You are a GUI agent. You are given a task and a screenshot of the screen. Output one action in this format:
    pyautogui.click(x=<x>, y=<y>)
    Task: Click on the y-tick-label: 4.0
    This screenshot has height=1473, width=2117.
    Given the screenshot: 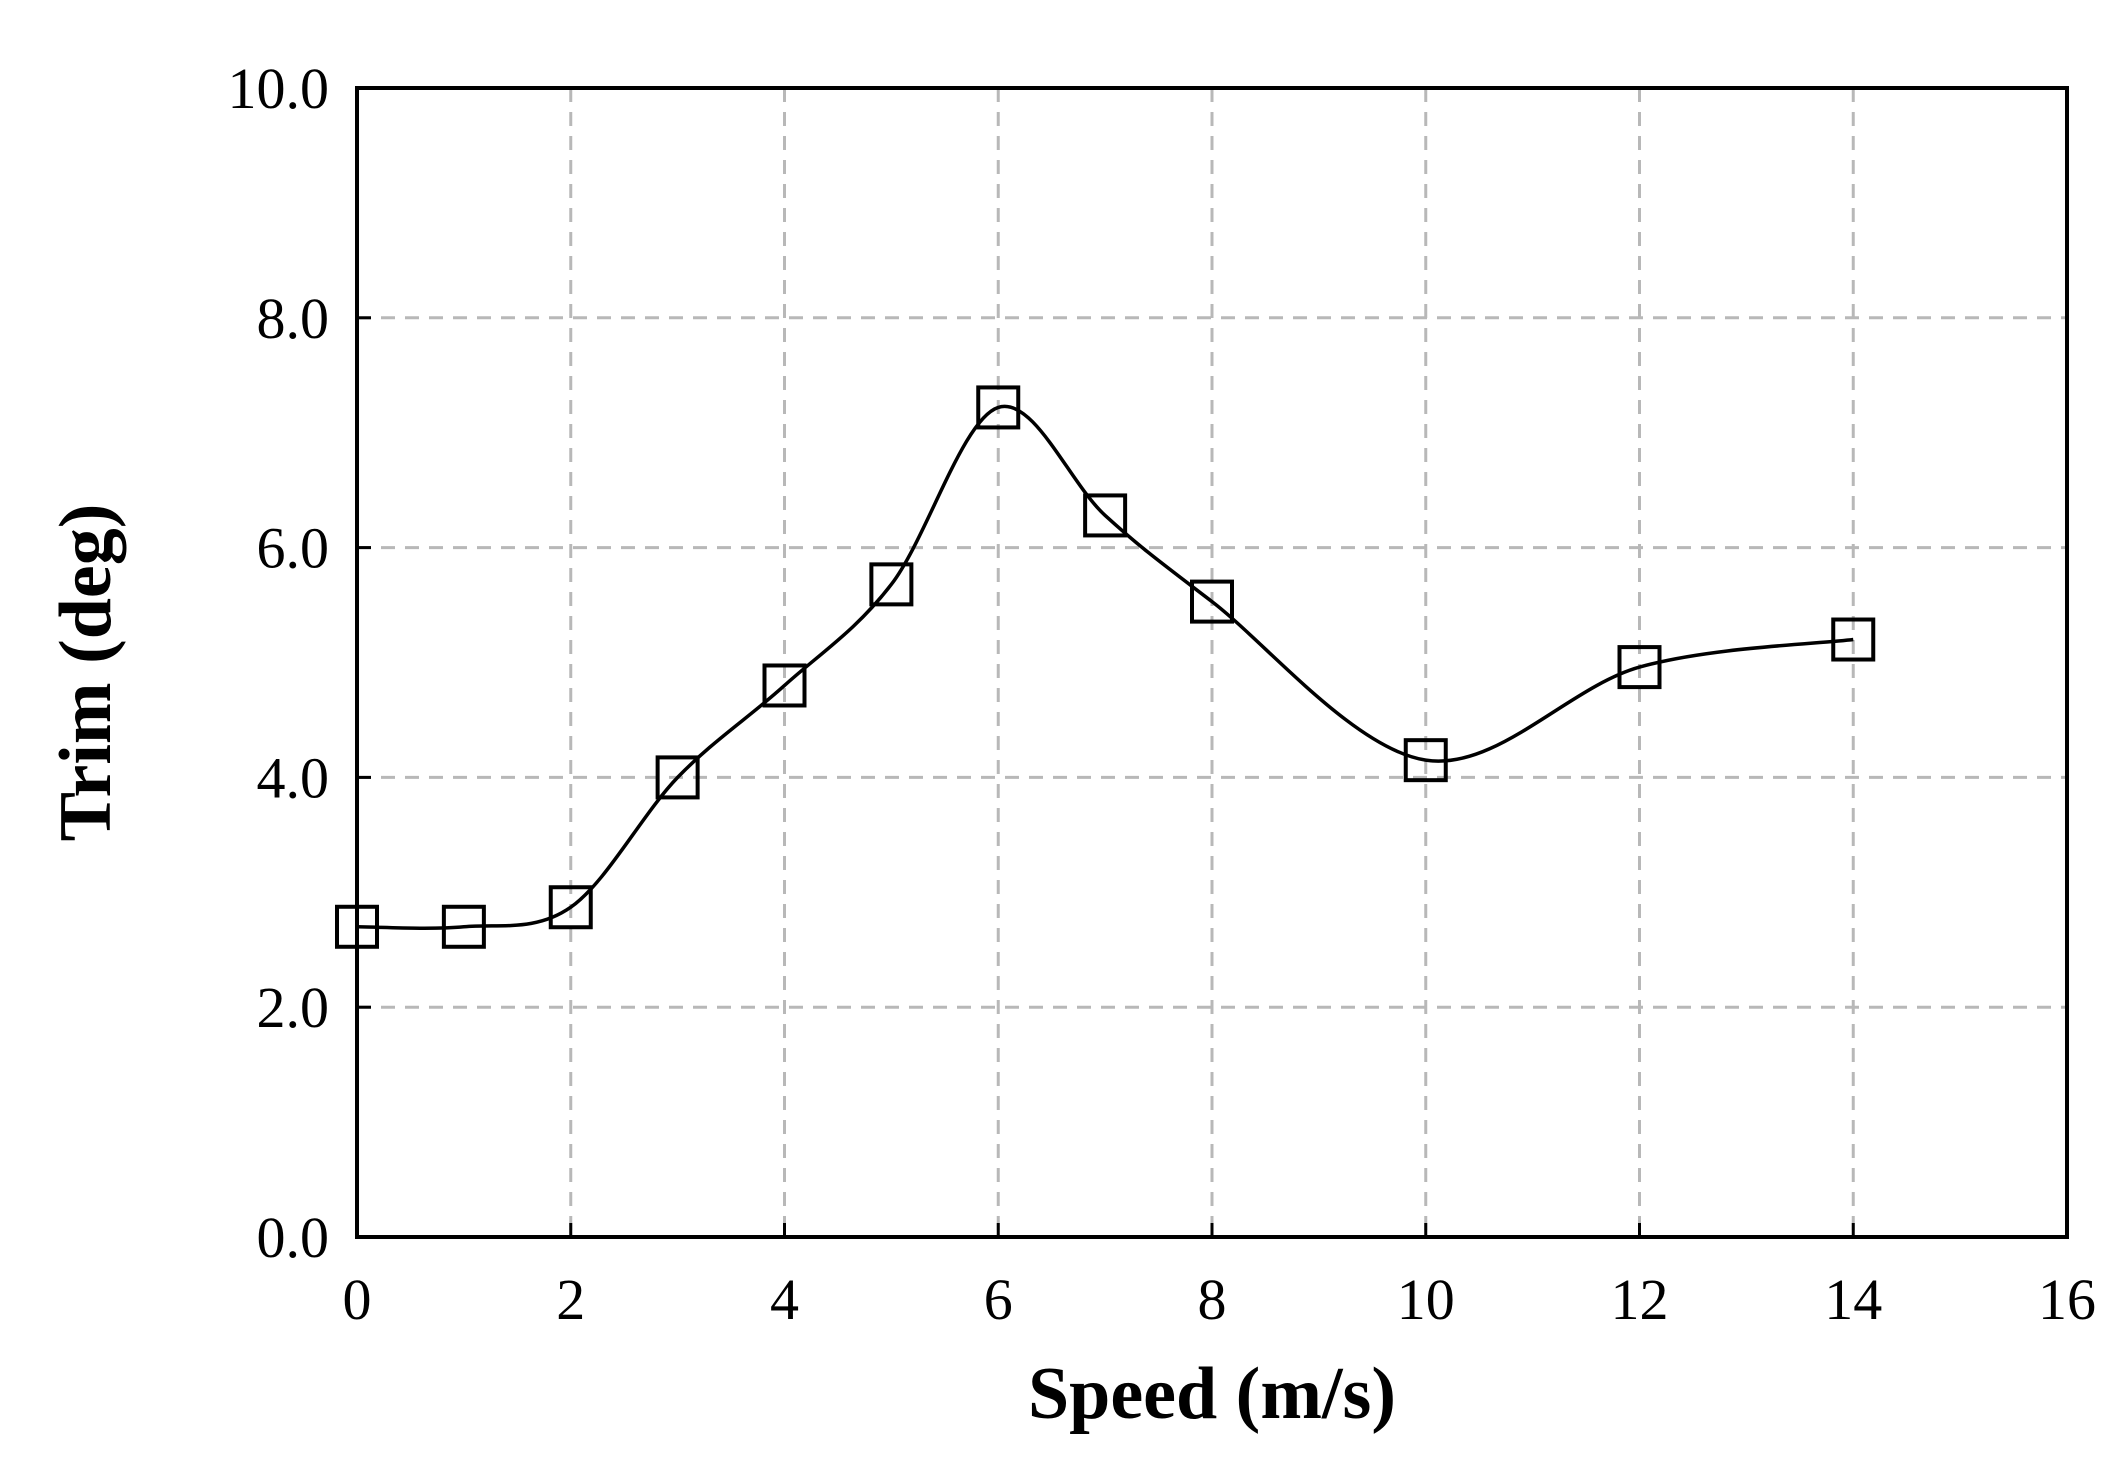 What is the action you would take?
    pyautogui.click(x=293, y=777)
    